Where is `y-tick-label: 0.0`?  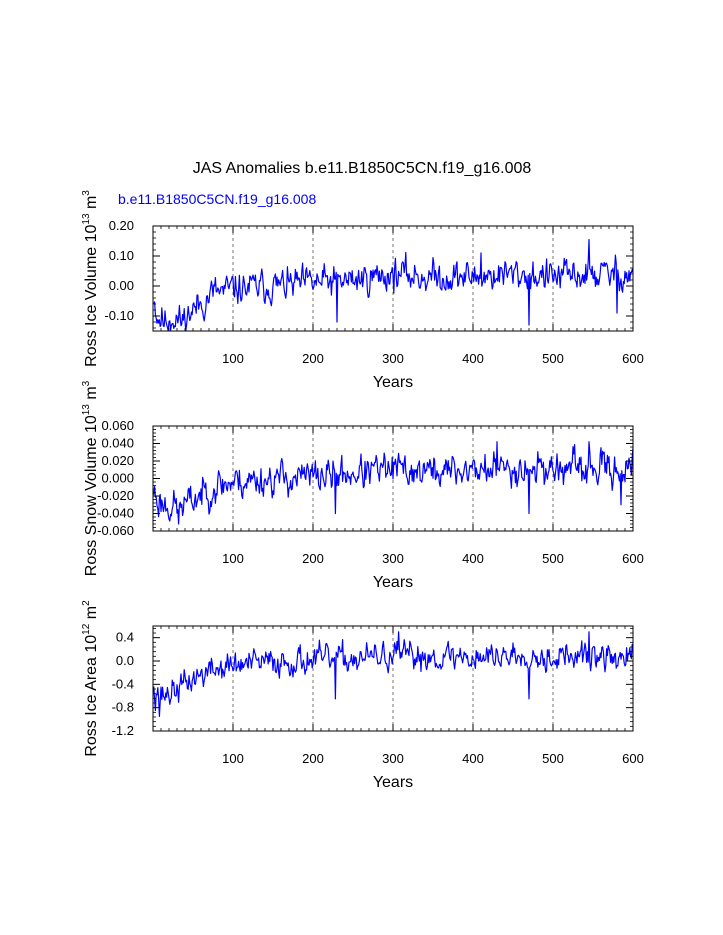 y-tick-label: 0.0 is located at coordinates (125, 660).